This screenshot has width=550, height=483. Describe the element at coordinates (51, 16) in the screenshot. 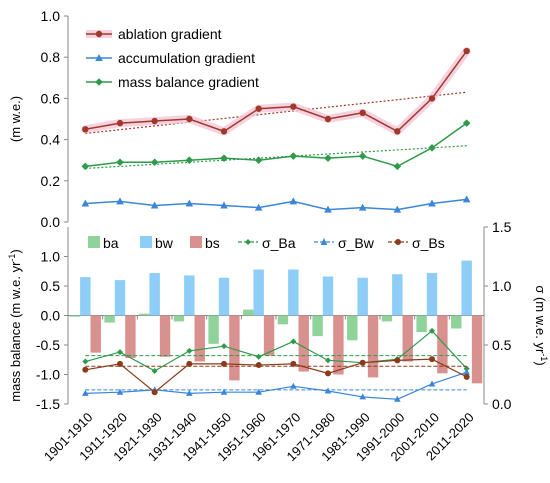

I see `top-y-tick-label: 1.0` at that location.